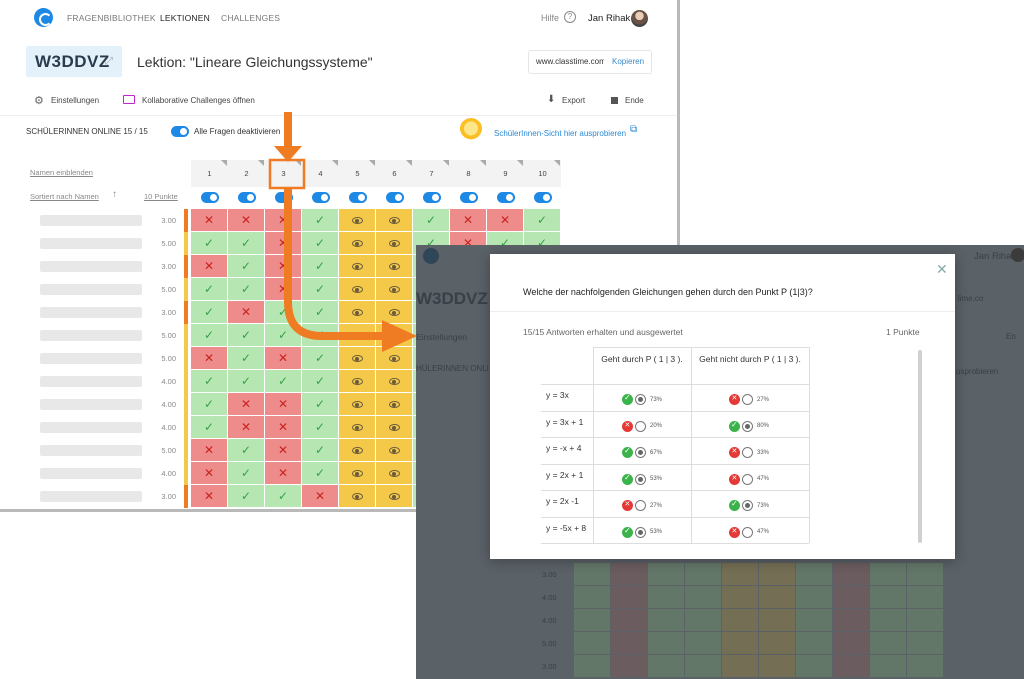  What do you see at coordinates (574, 100) in the screenshot?
I see `export-button: Export` at bounding box center [574, 100].